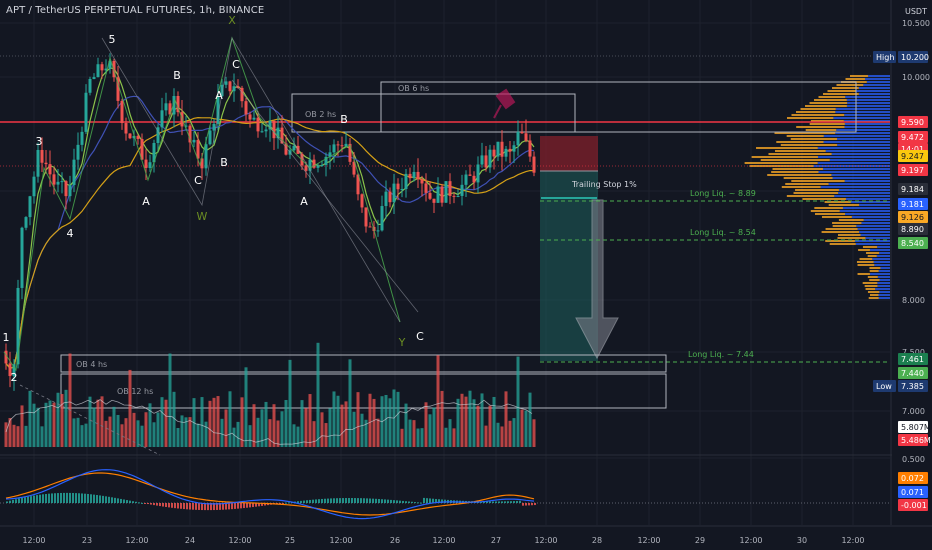  What do you see at coordinates (269, 422) in the screenshot?
I see `volume-ma-line` at bounding box center [269, 422].